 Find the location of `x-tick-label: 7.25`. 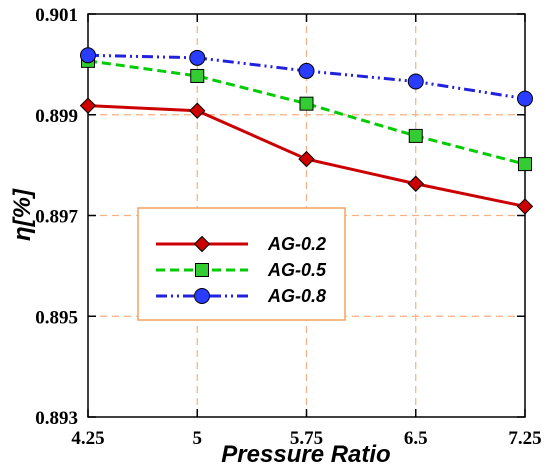

x-tick-label: 7.25 is located at coordinates (524, 438).